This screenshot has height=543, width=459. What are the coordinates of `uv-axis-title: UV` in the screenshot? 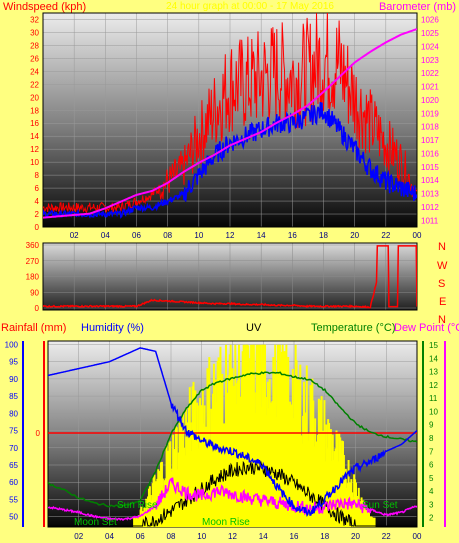 It's located at (254, 328).